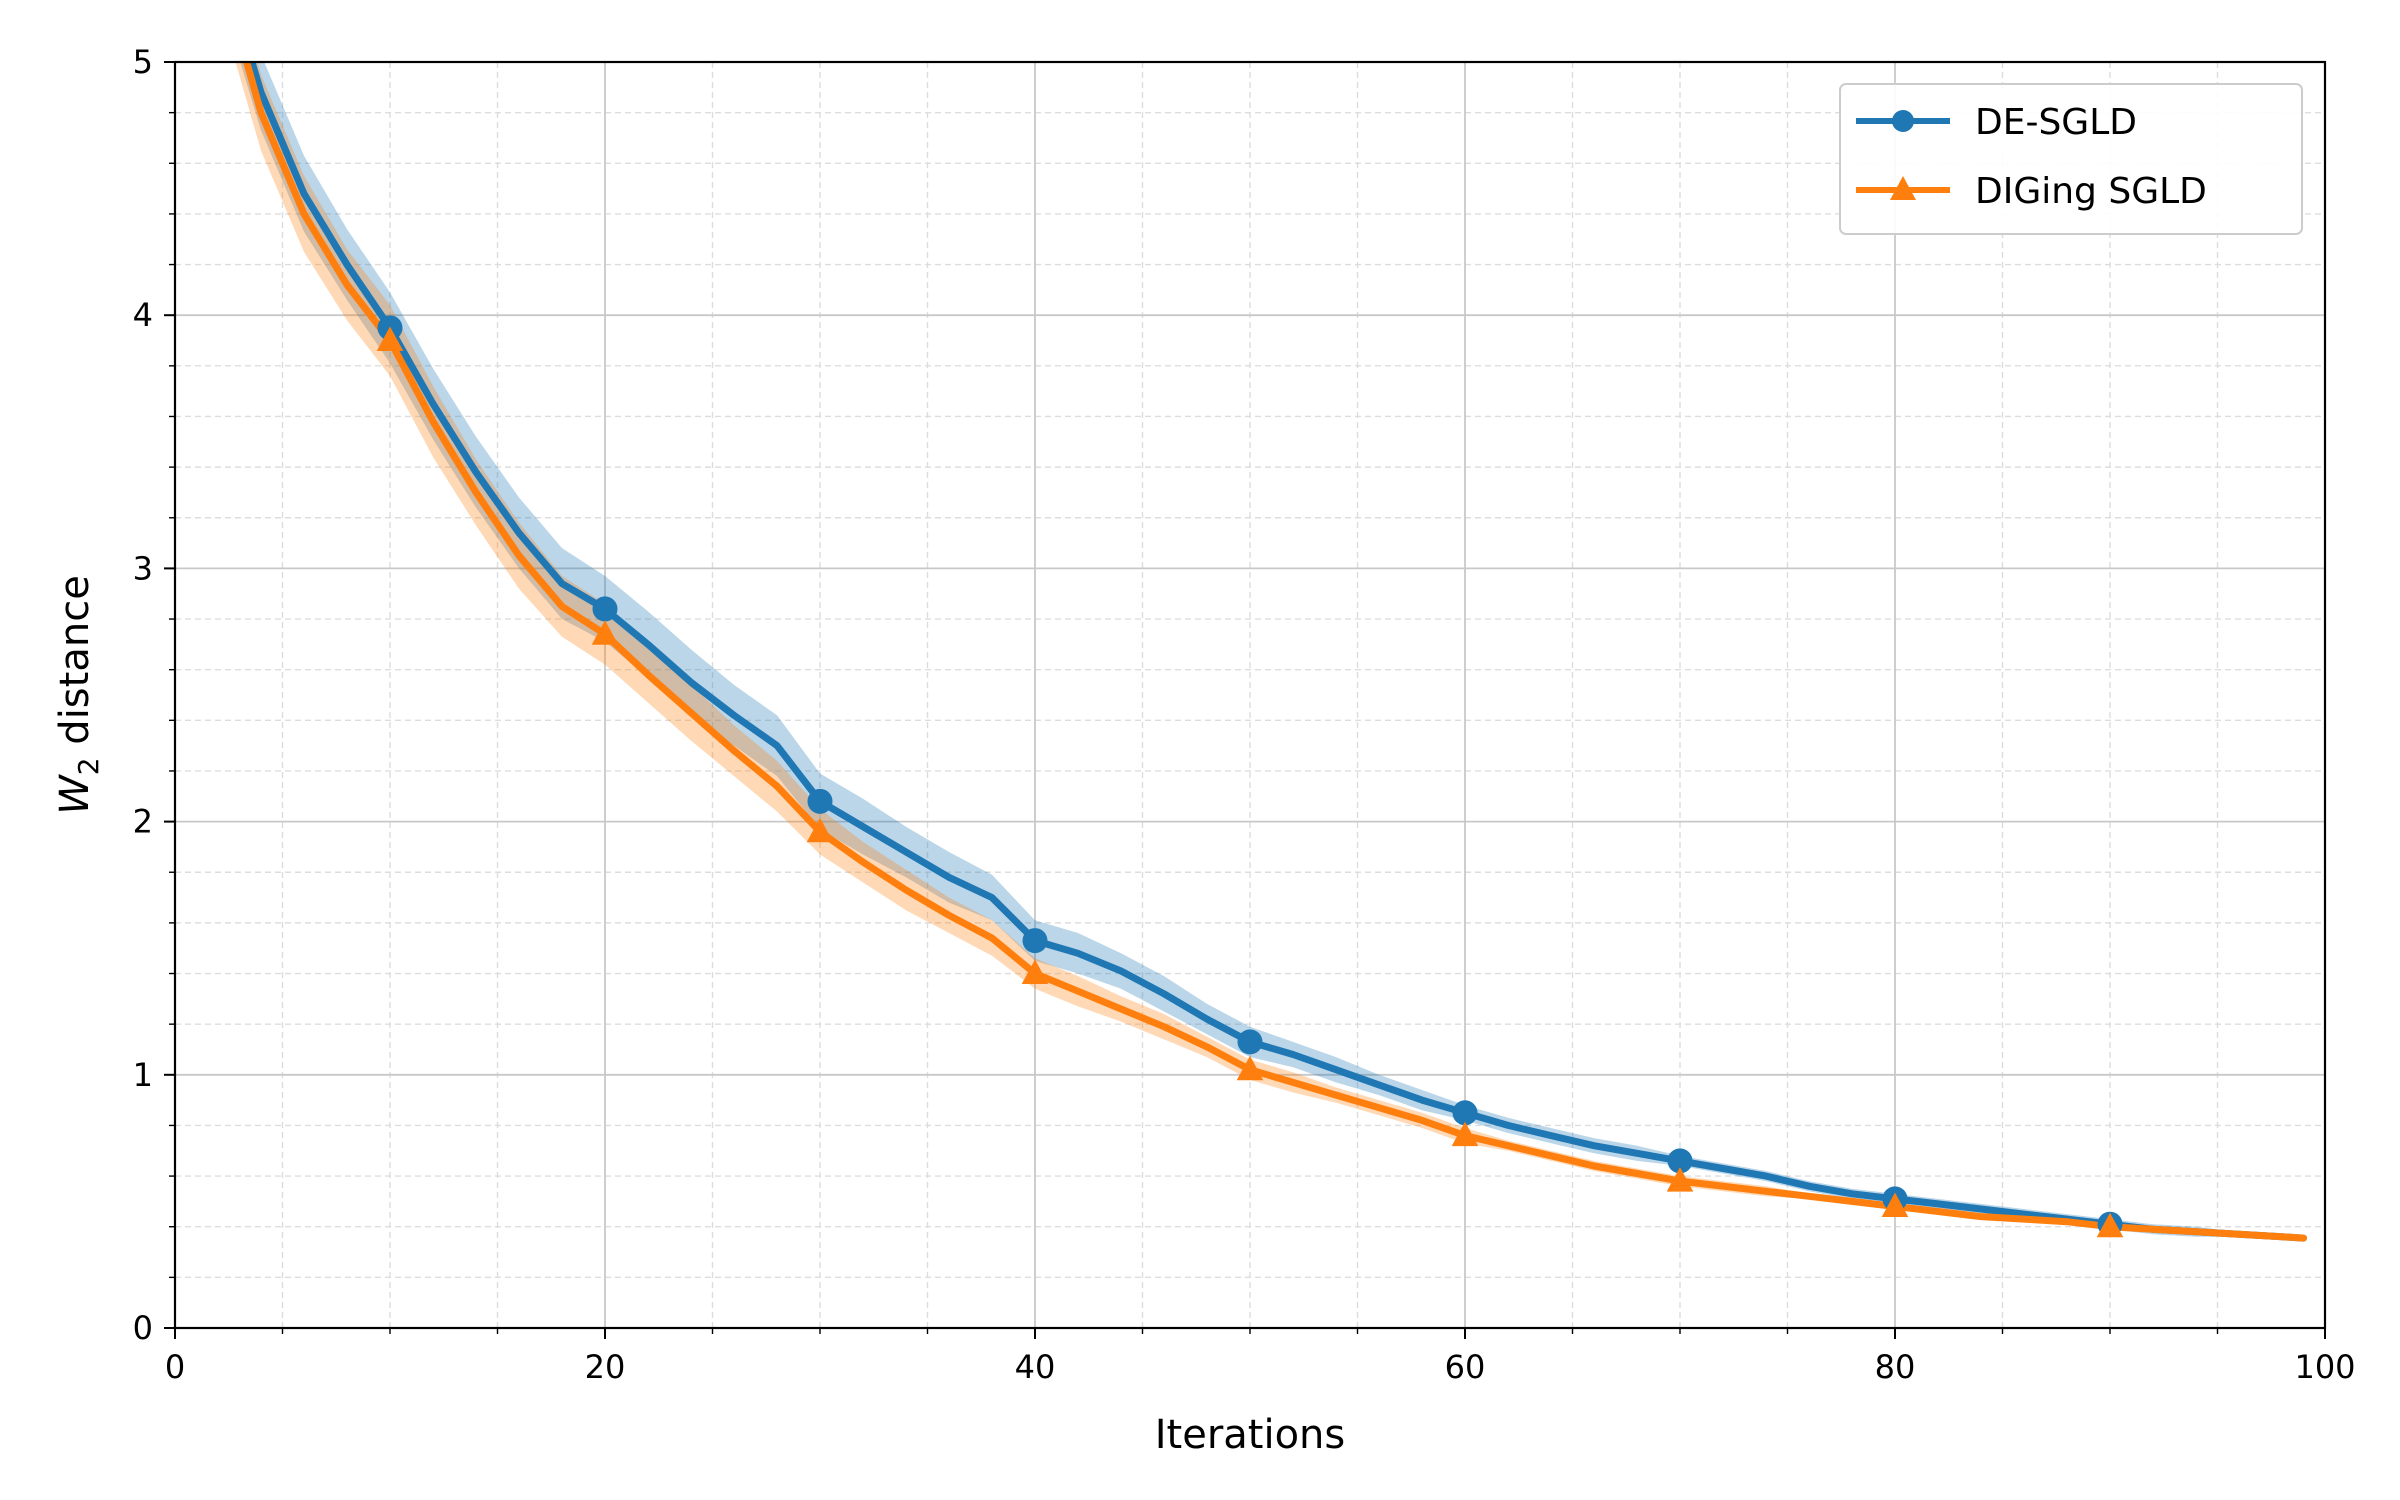  Describe the element at coordinates (75, 794) in the screenshot. I see `y-axis-label-main: W` at that location.